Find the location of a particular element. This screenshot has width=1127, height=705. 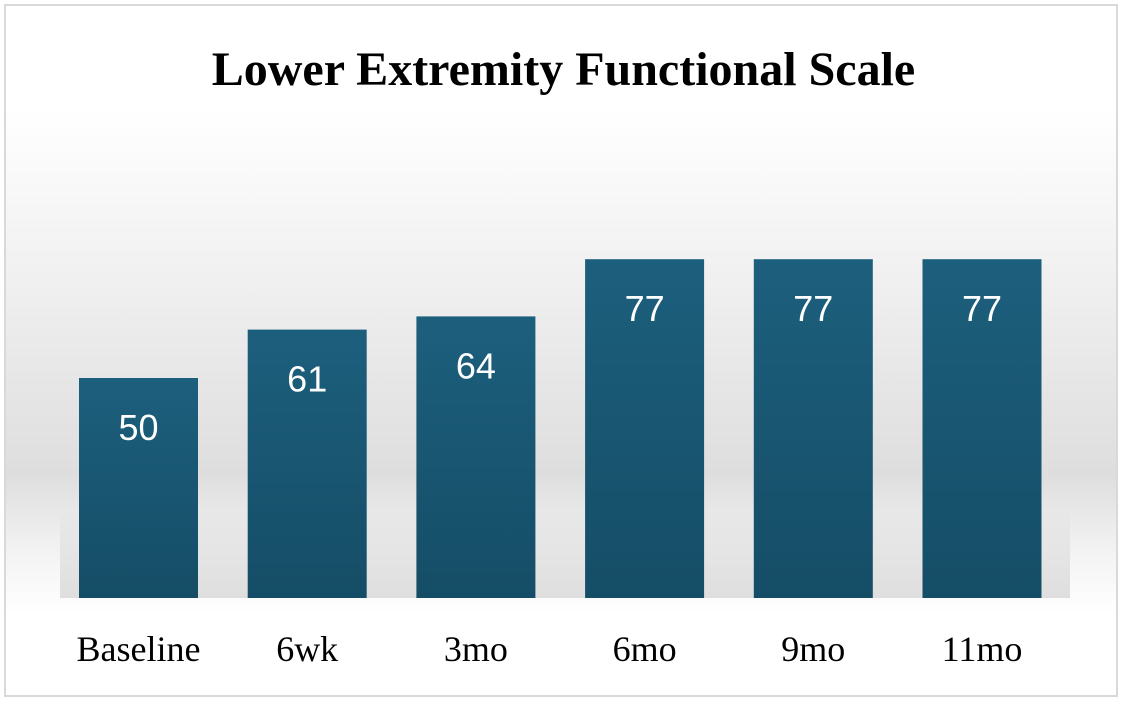

data-label-9mo: 77 is located at coordinates (813, 308).